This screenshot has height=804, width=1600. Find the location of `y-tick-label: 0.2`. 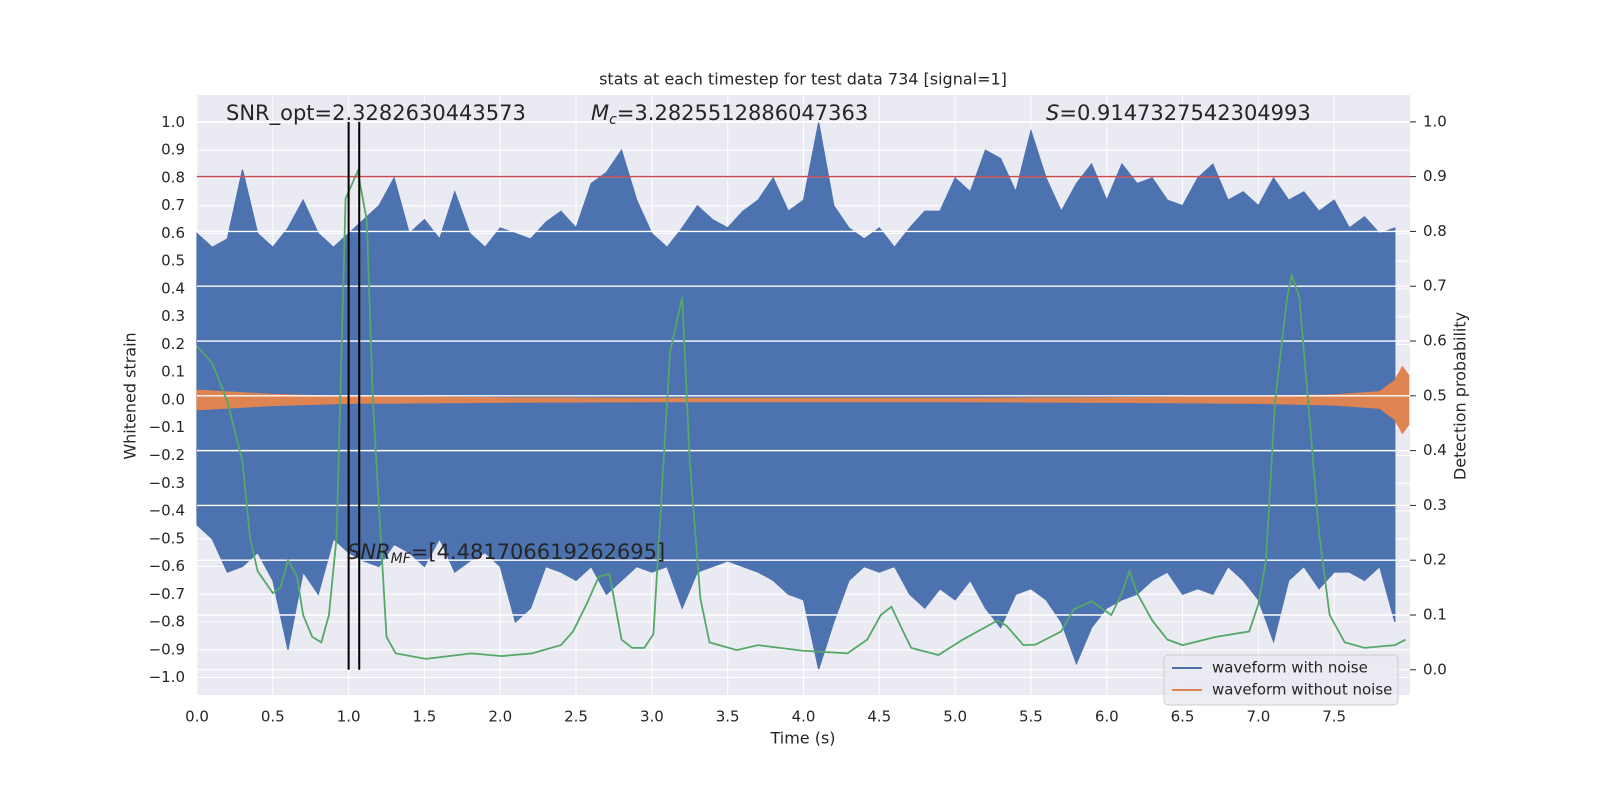

y-tick-label: 0.2 is located at coordinates (173, 344).